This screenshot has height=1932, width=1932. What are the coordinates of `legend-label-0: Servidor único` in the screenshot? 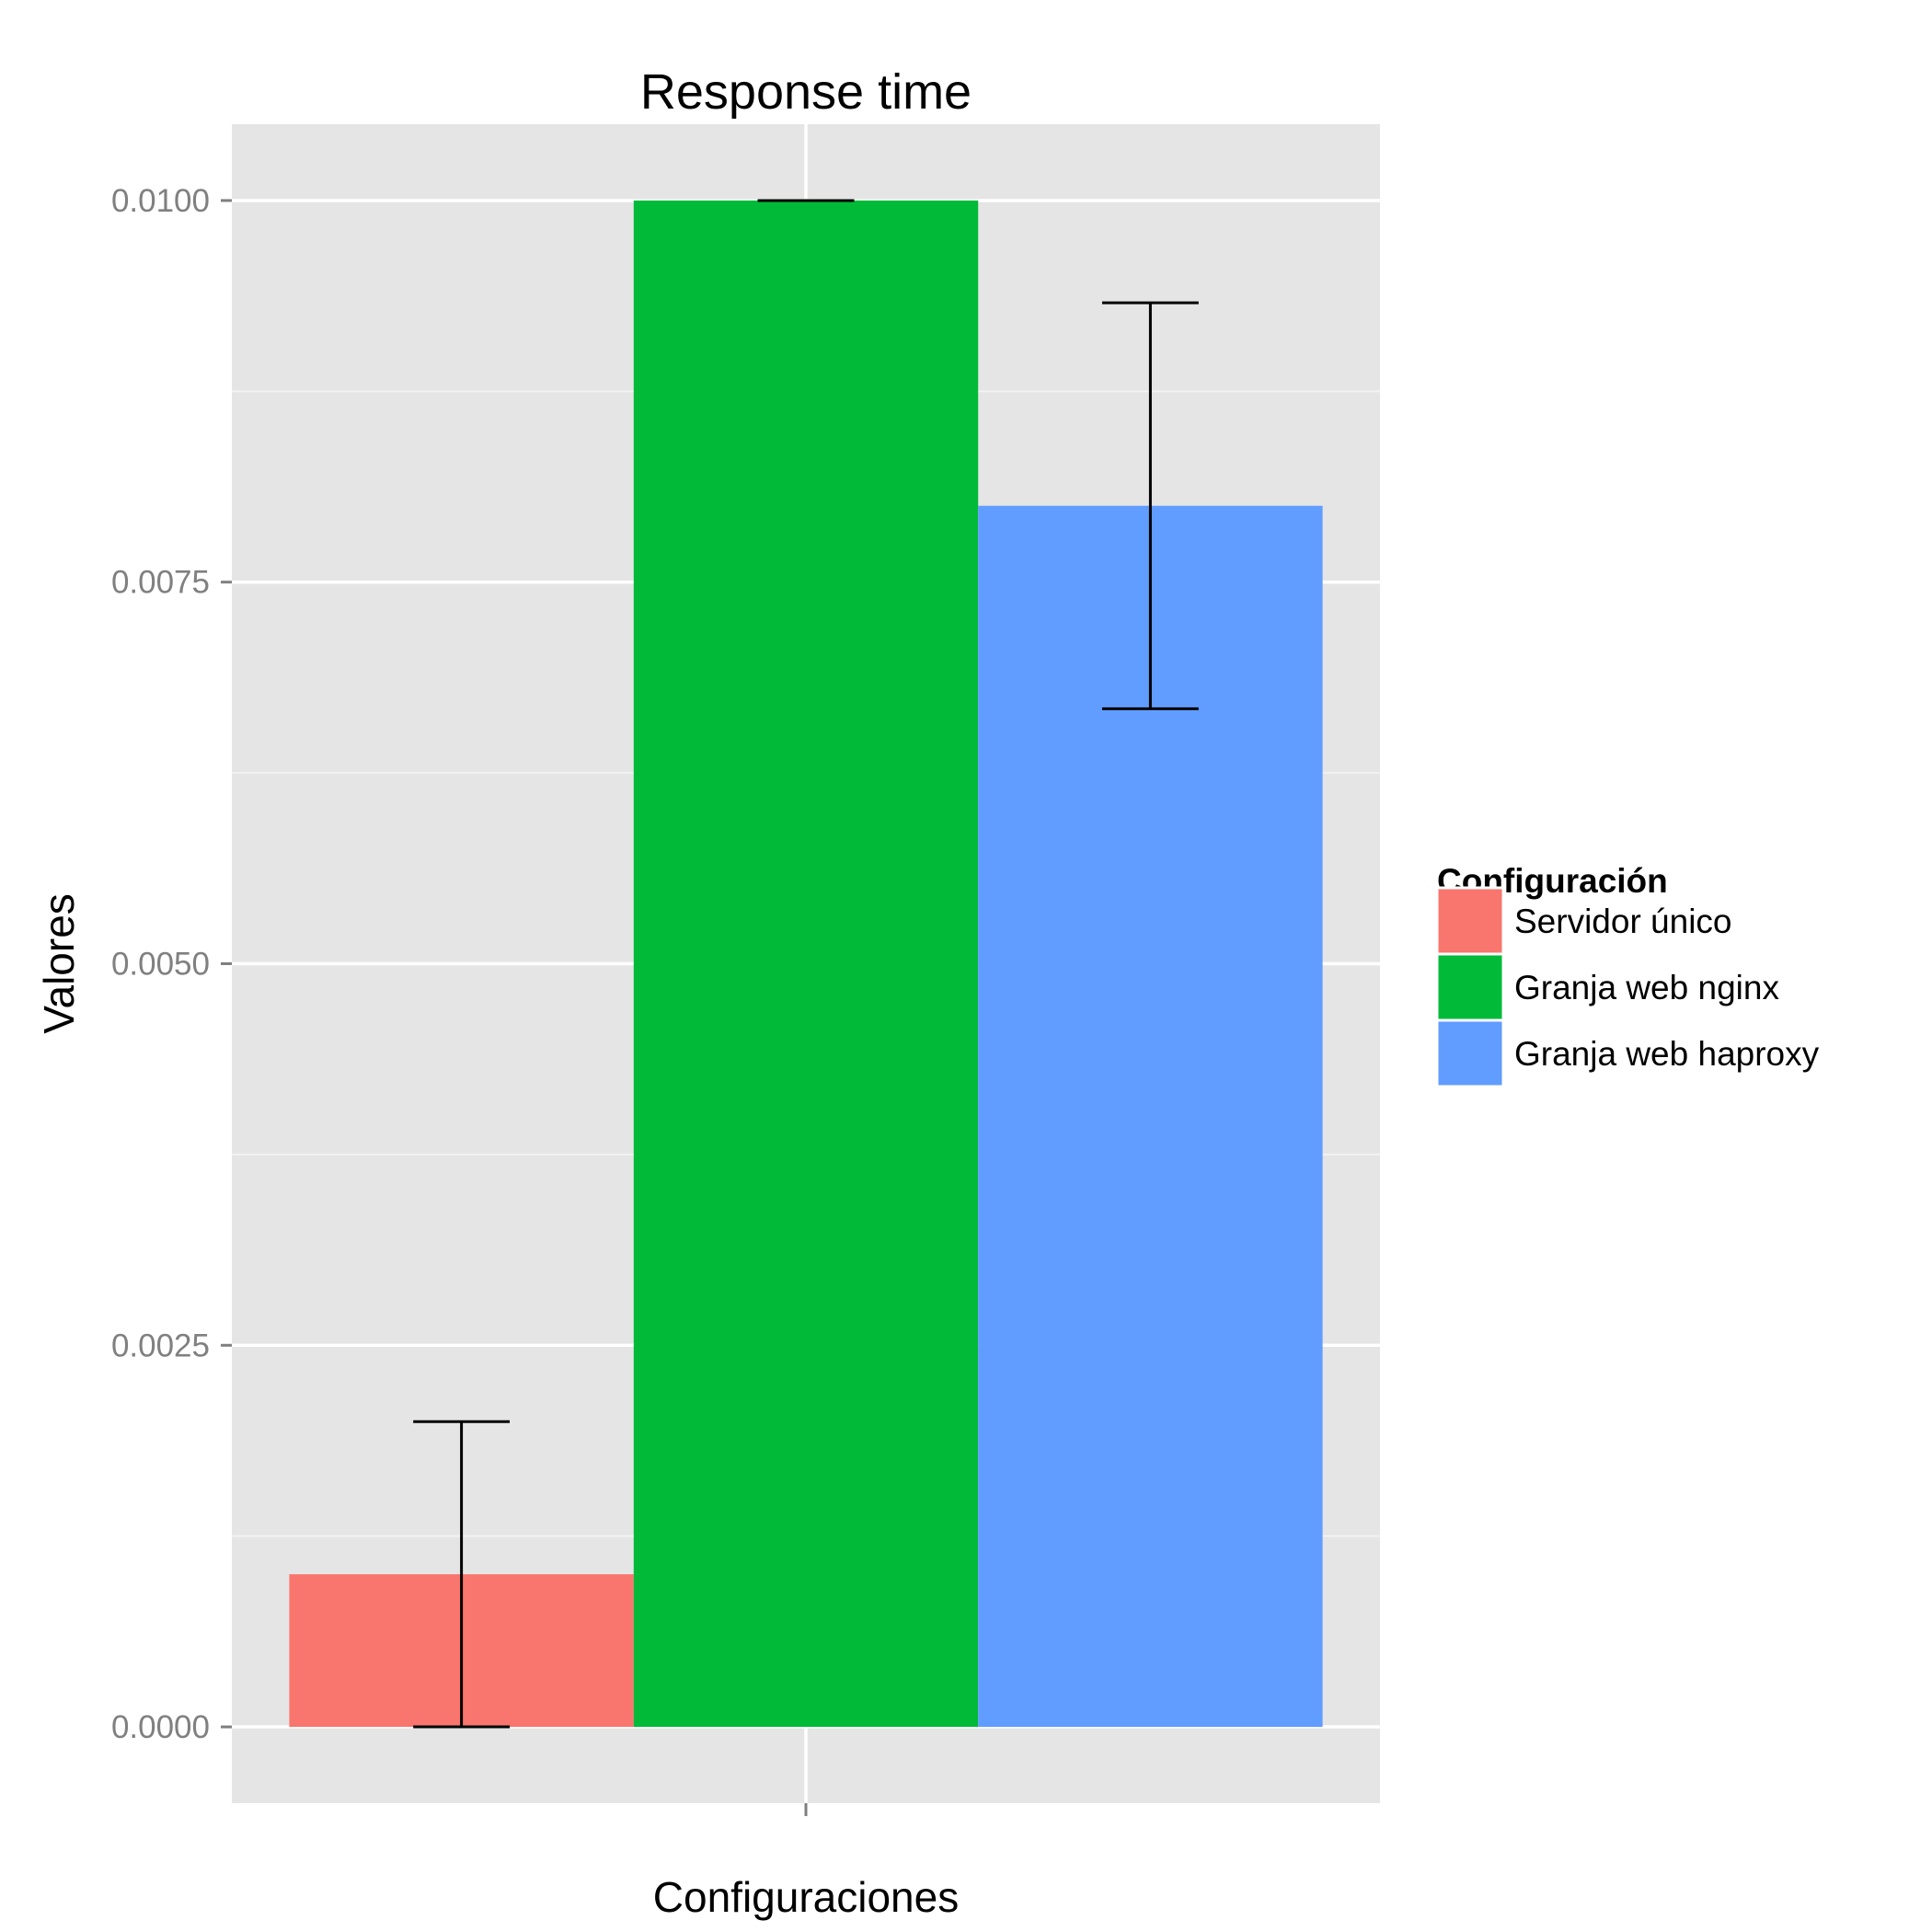 It's located at (1623, 921).